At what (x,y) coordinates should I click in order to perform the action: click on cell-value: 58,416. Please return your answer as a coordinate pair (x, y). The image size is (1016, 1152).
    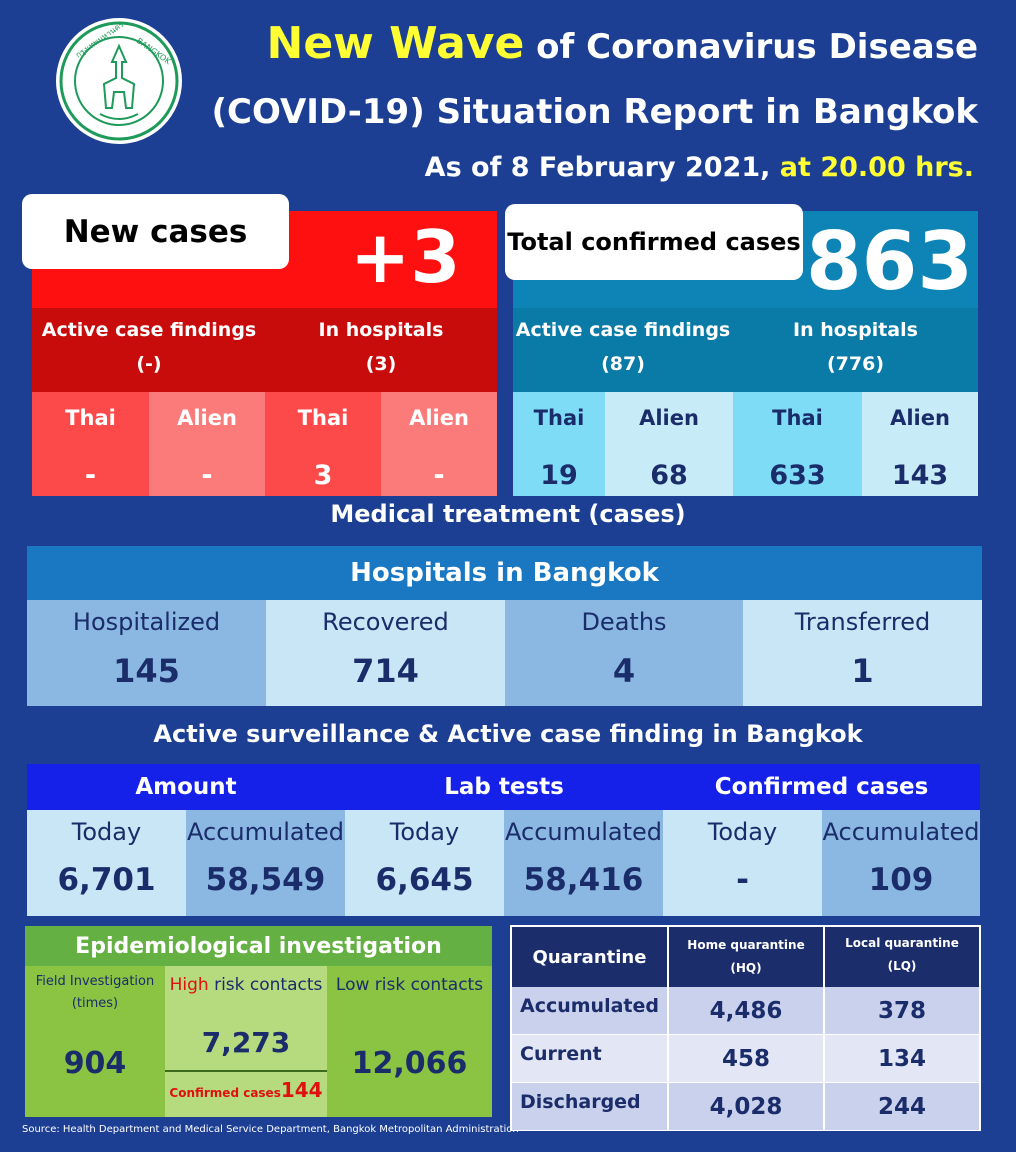
    Looking at the image, I should click on (583, 880).